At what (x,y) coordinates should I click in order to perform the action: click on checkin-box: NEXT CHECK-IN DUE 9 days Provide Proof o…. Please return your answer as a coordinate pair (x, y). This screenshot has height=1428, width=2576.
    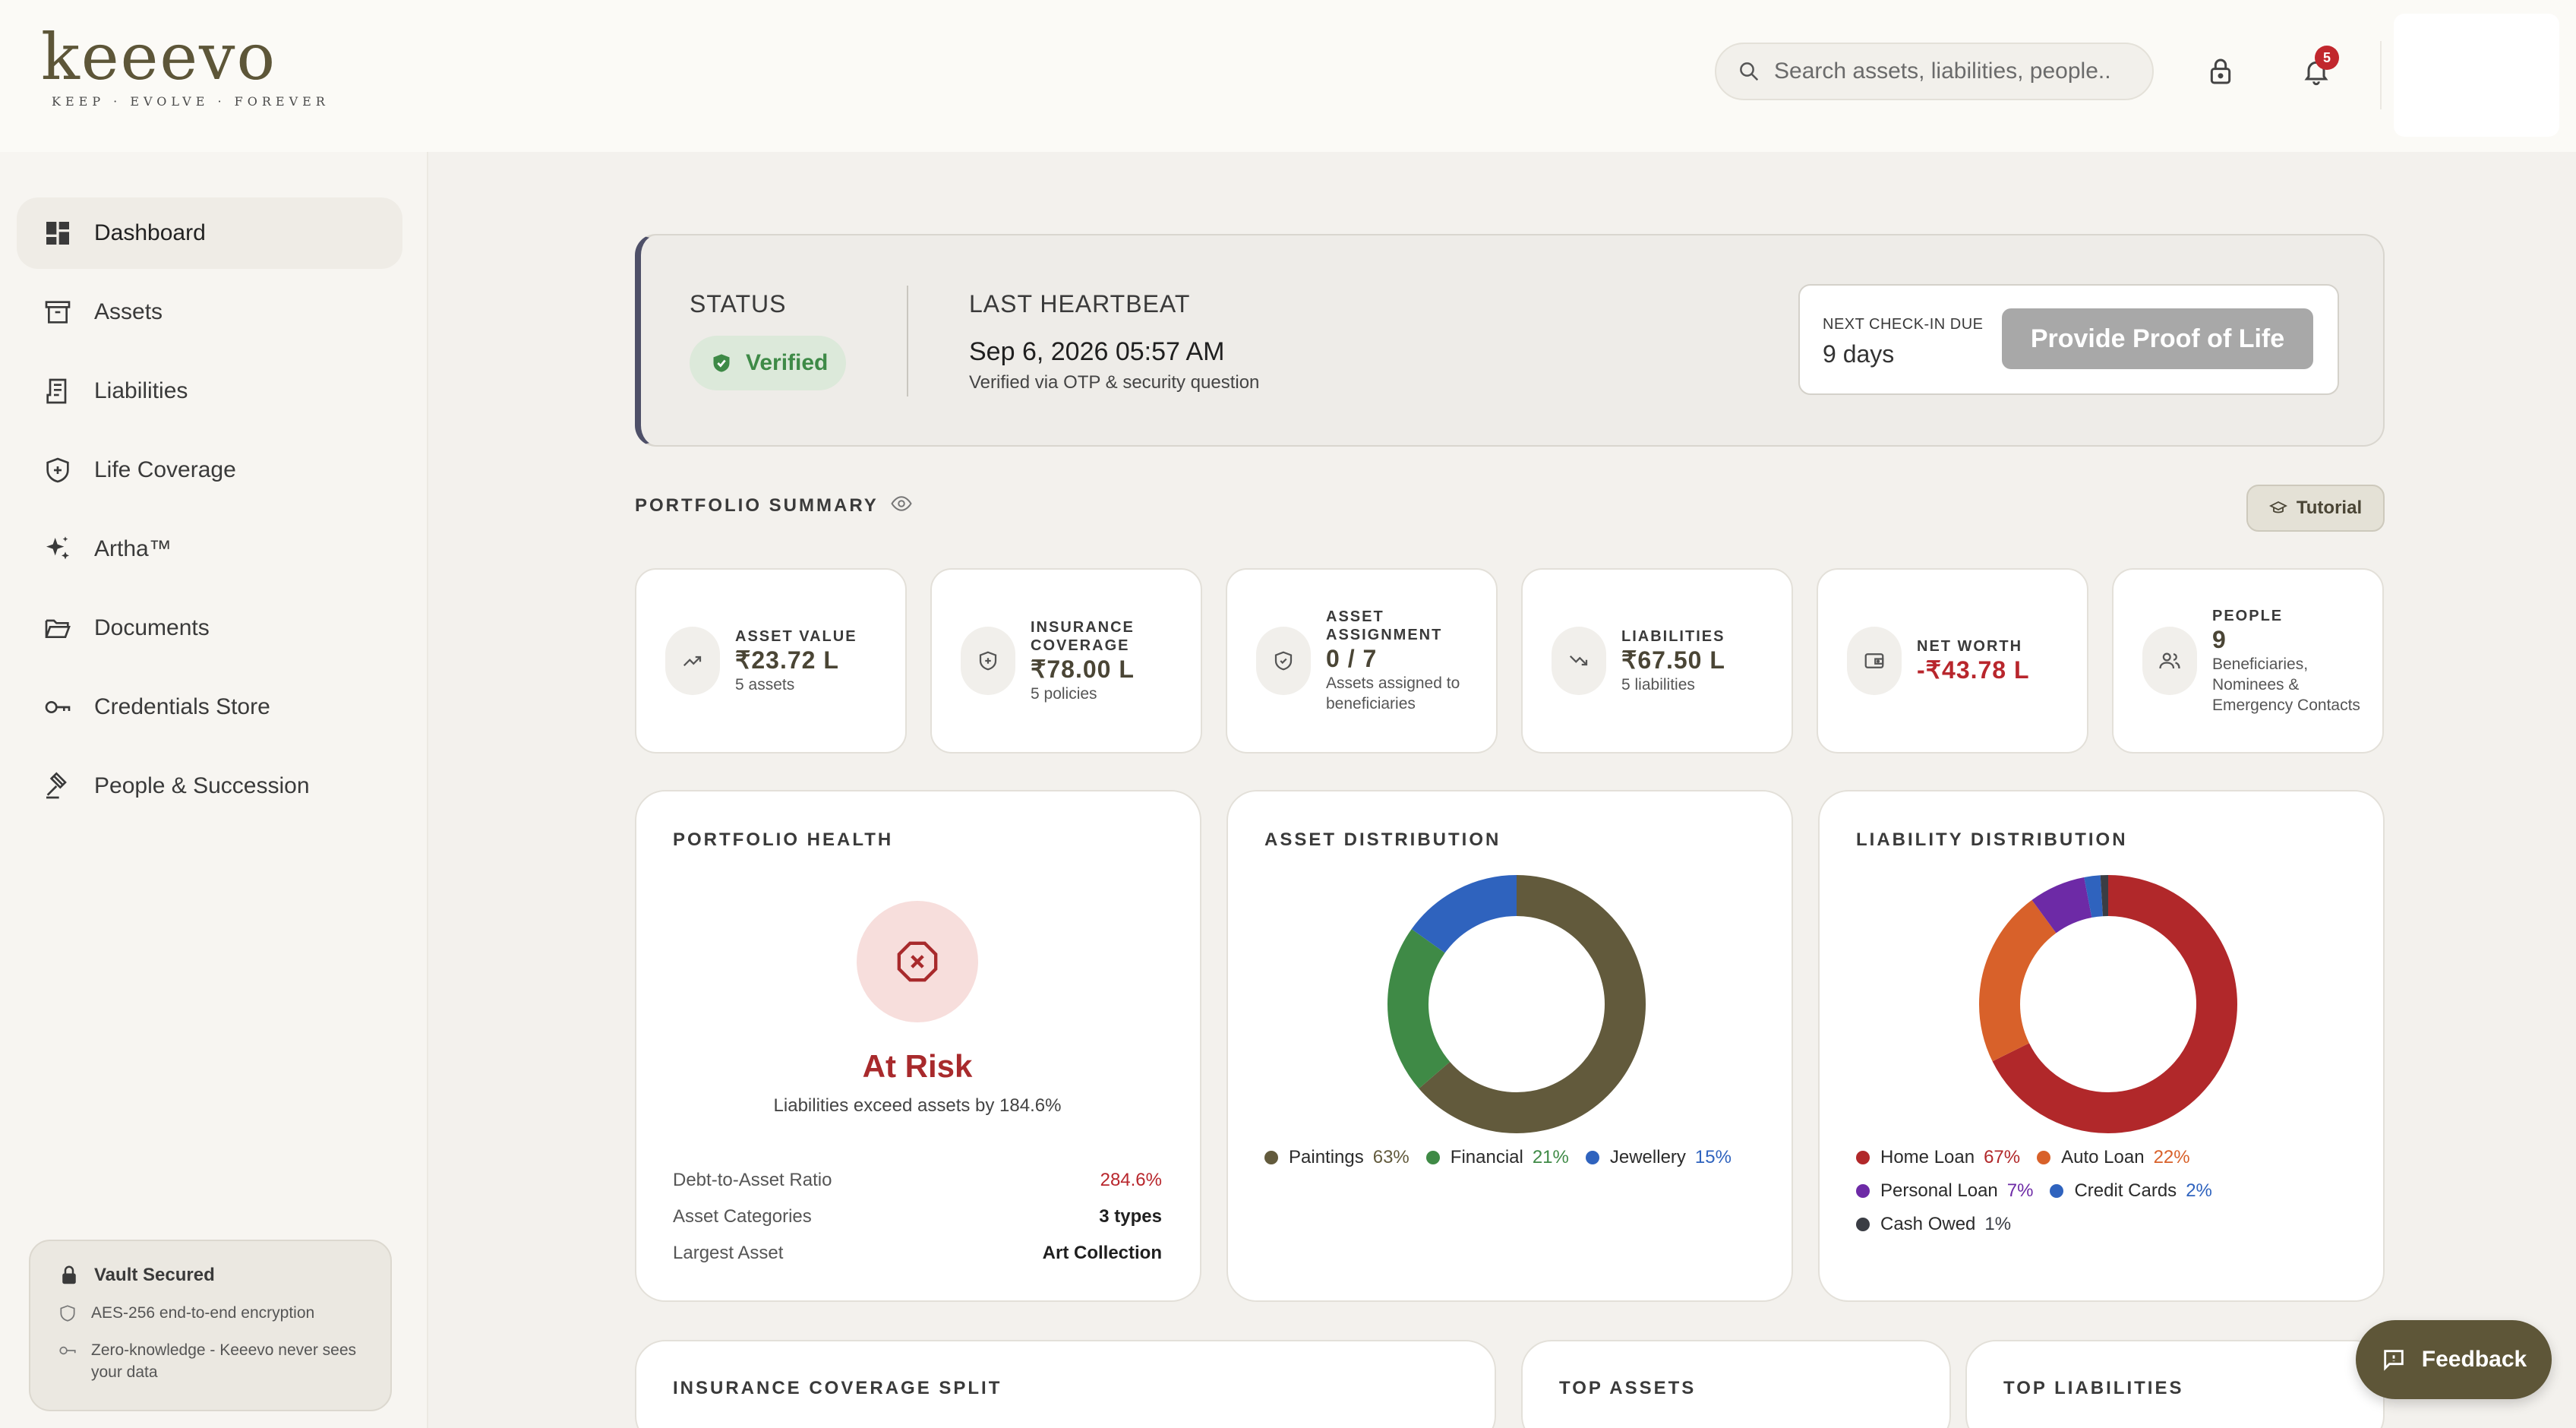
    Looking at the image, I should click on (2068, 339).